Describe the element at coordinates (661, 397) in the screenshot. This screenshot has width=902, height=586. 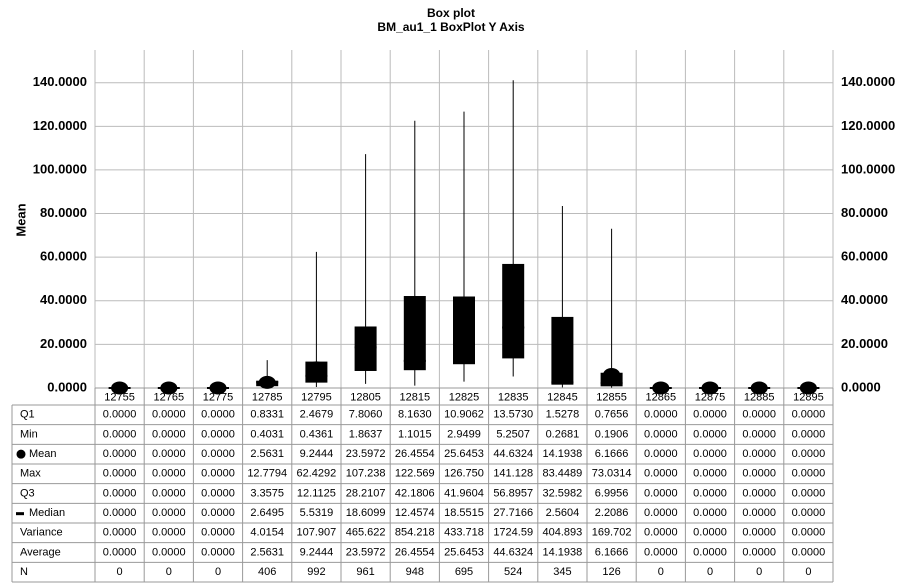
I see `x-tick-label: 12865` at that location.